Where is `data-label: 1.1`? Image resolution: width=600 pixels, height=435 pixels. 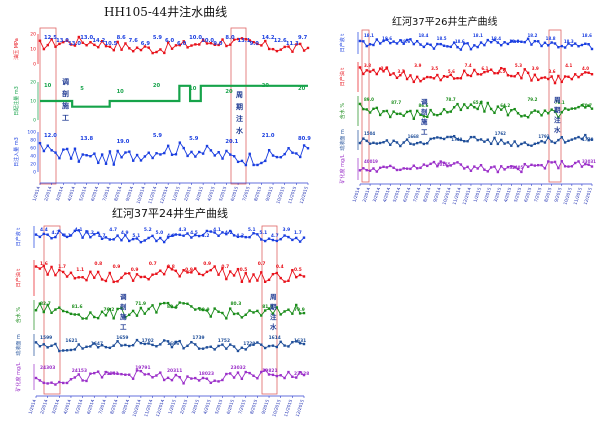
data-label: 1.1 is located at coordinates (80, 270).